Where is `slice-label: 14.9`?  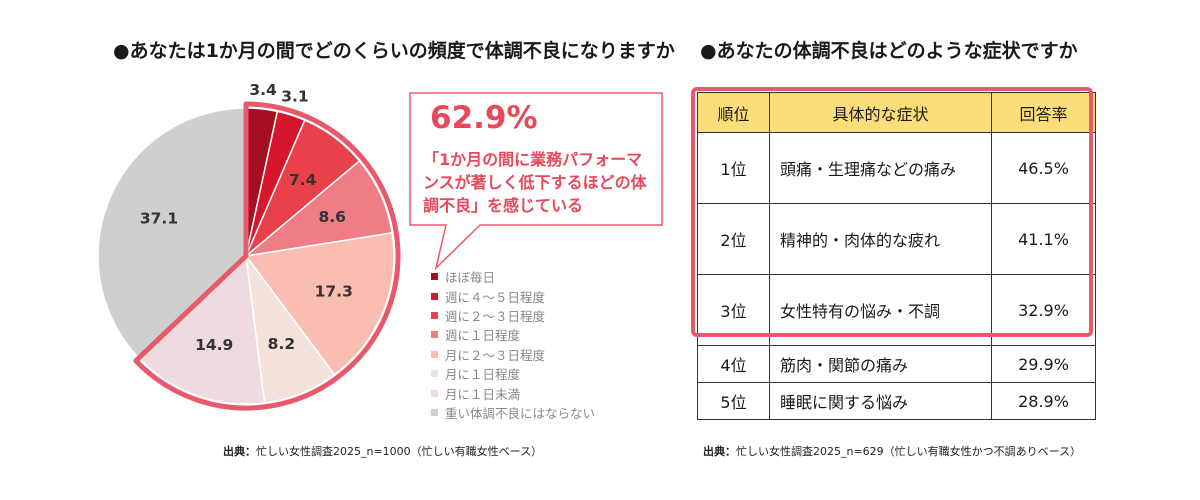
slice-label: 14.9 is located at coordinates (214, 345).